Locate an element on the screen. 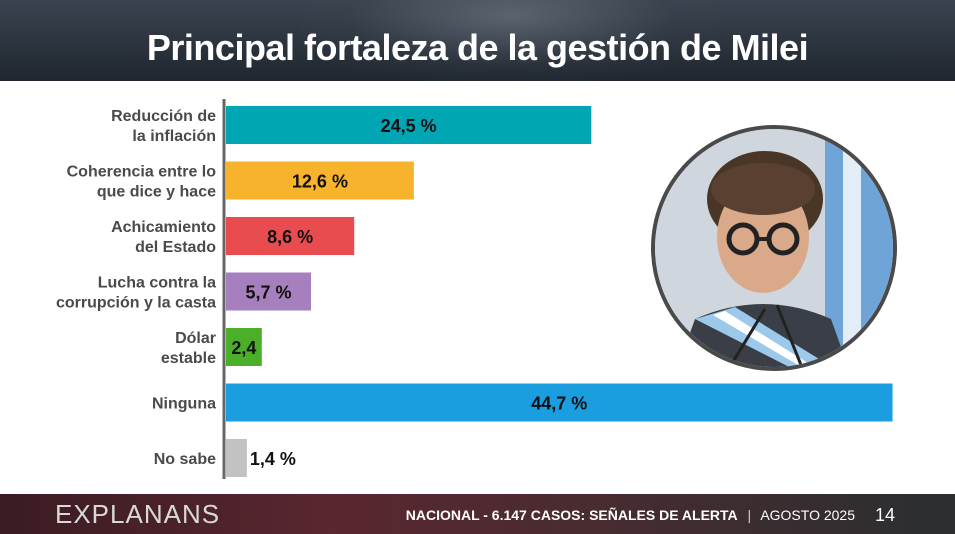  portrait-photo is located at coordinates (774, 248).